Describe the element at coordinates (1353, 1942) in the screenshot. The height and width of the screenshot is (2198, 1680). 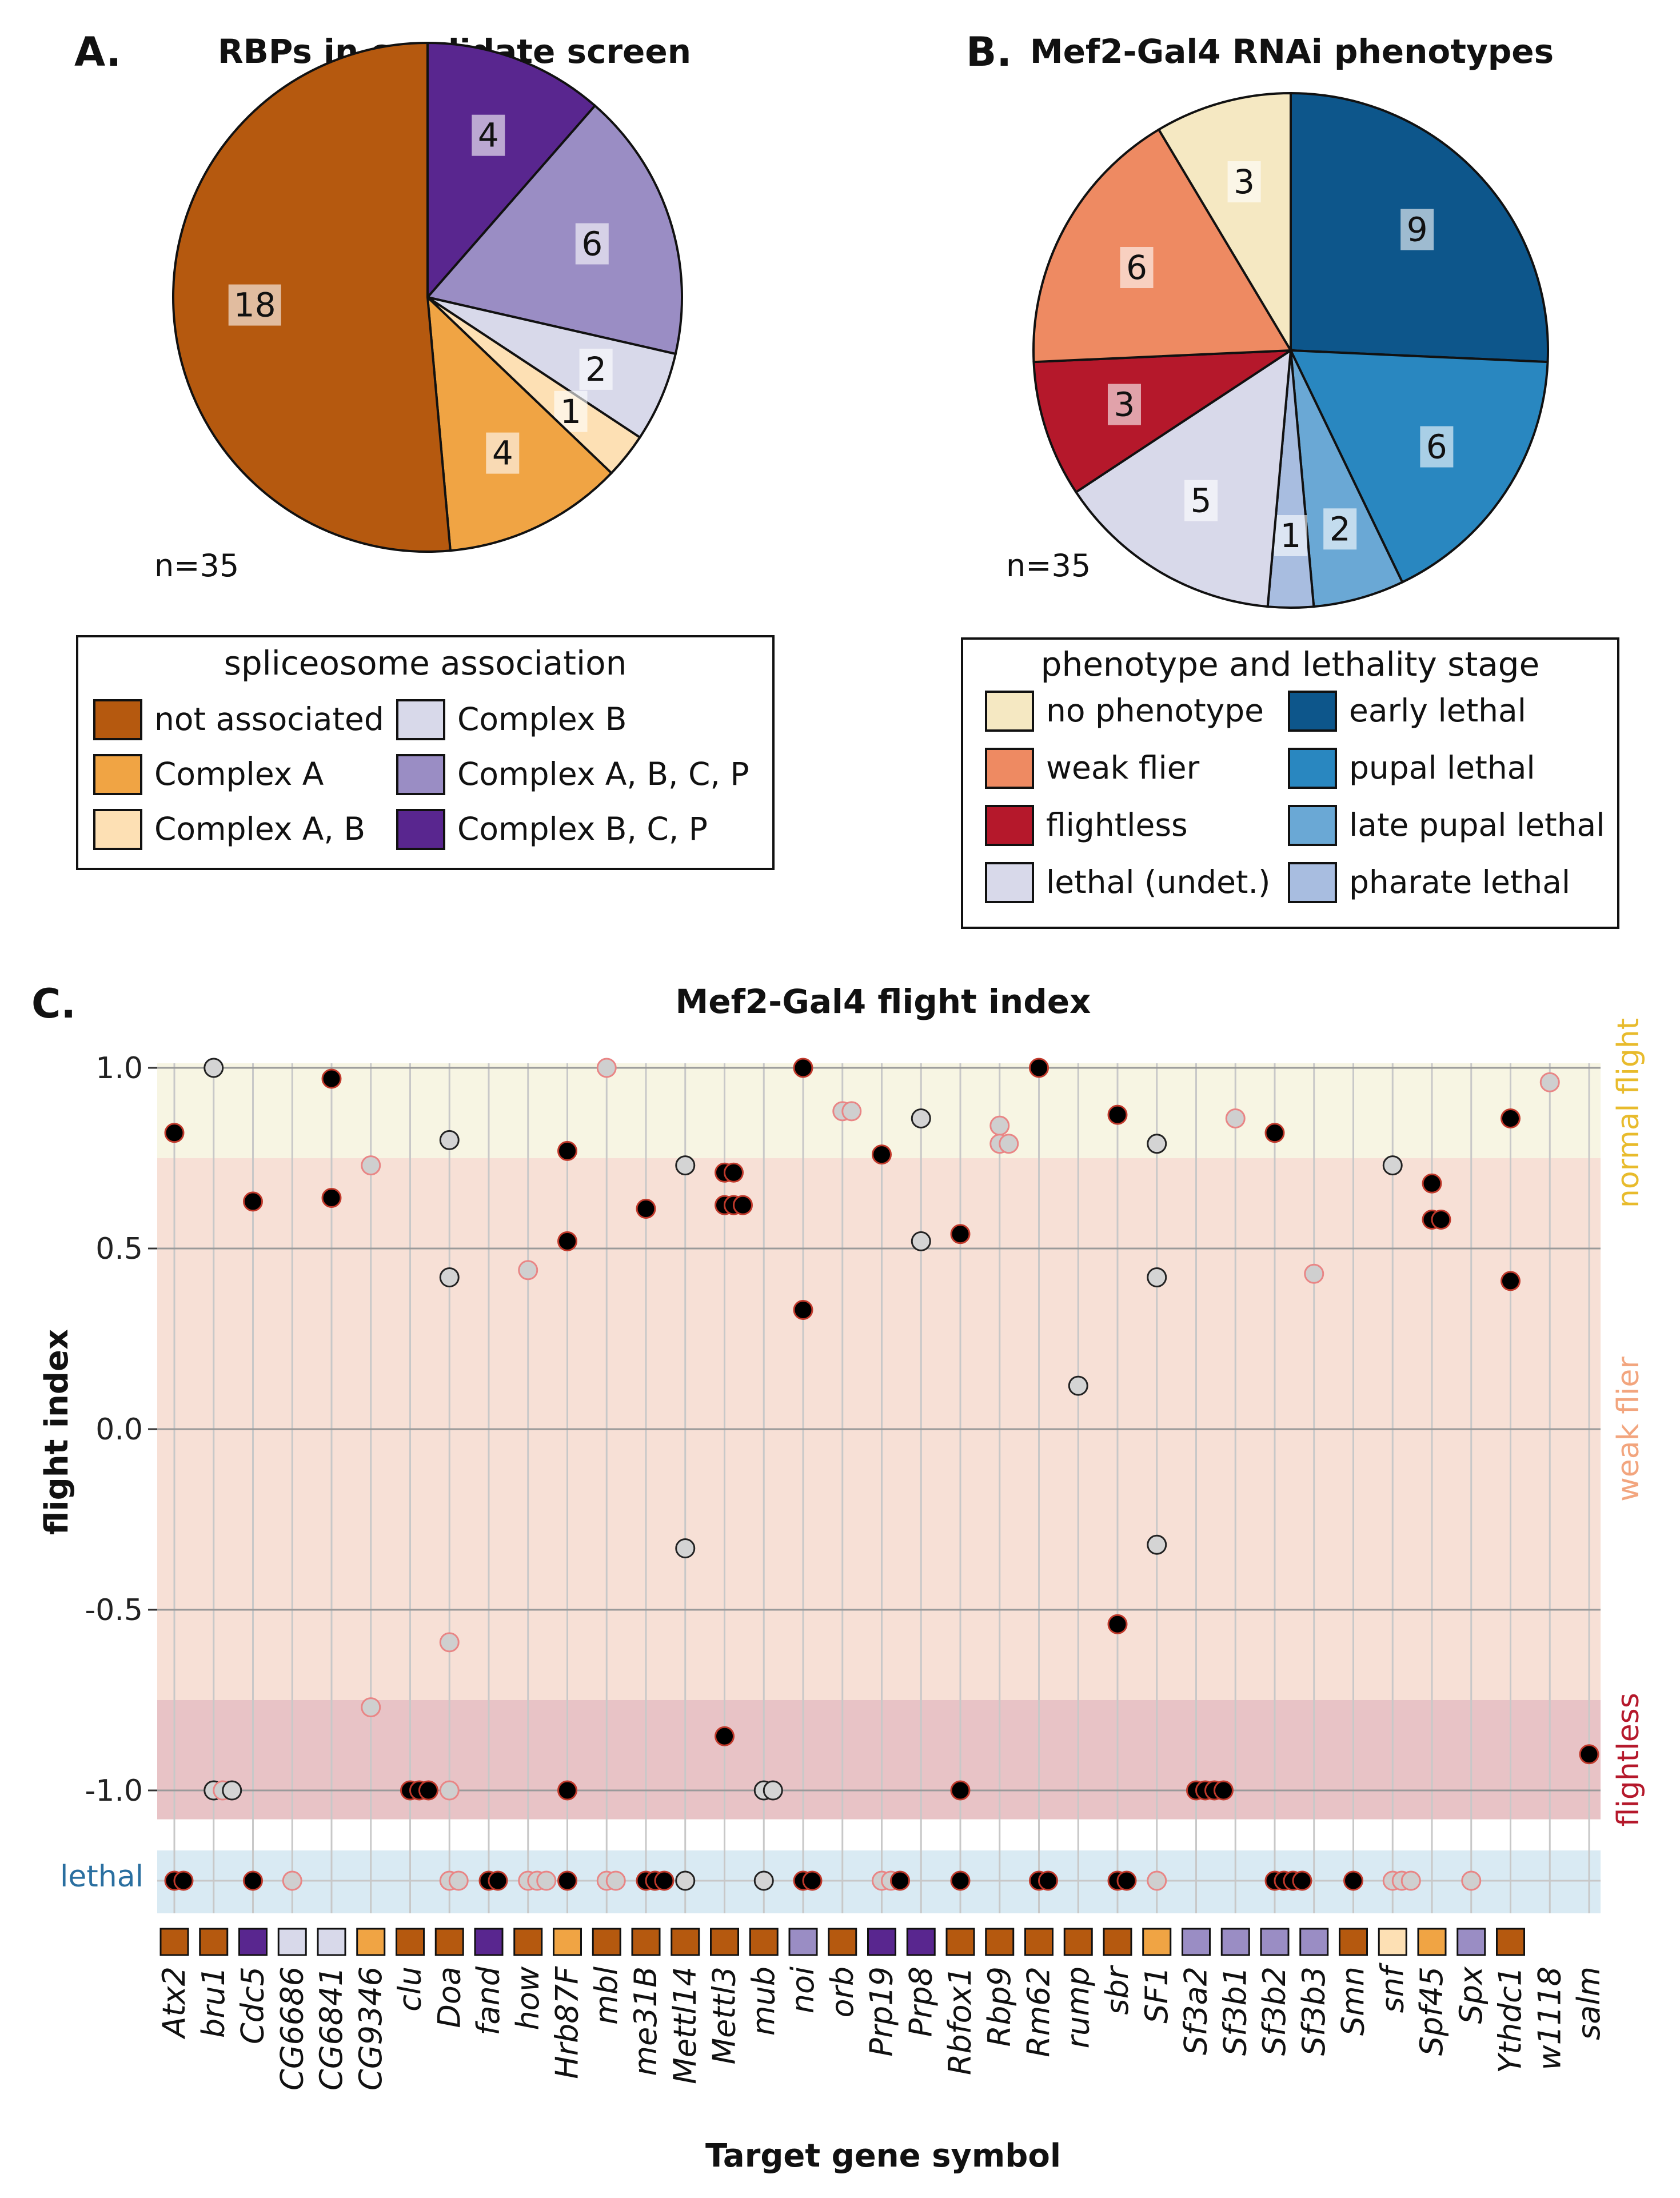
I see `group-square-smn` at that location.